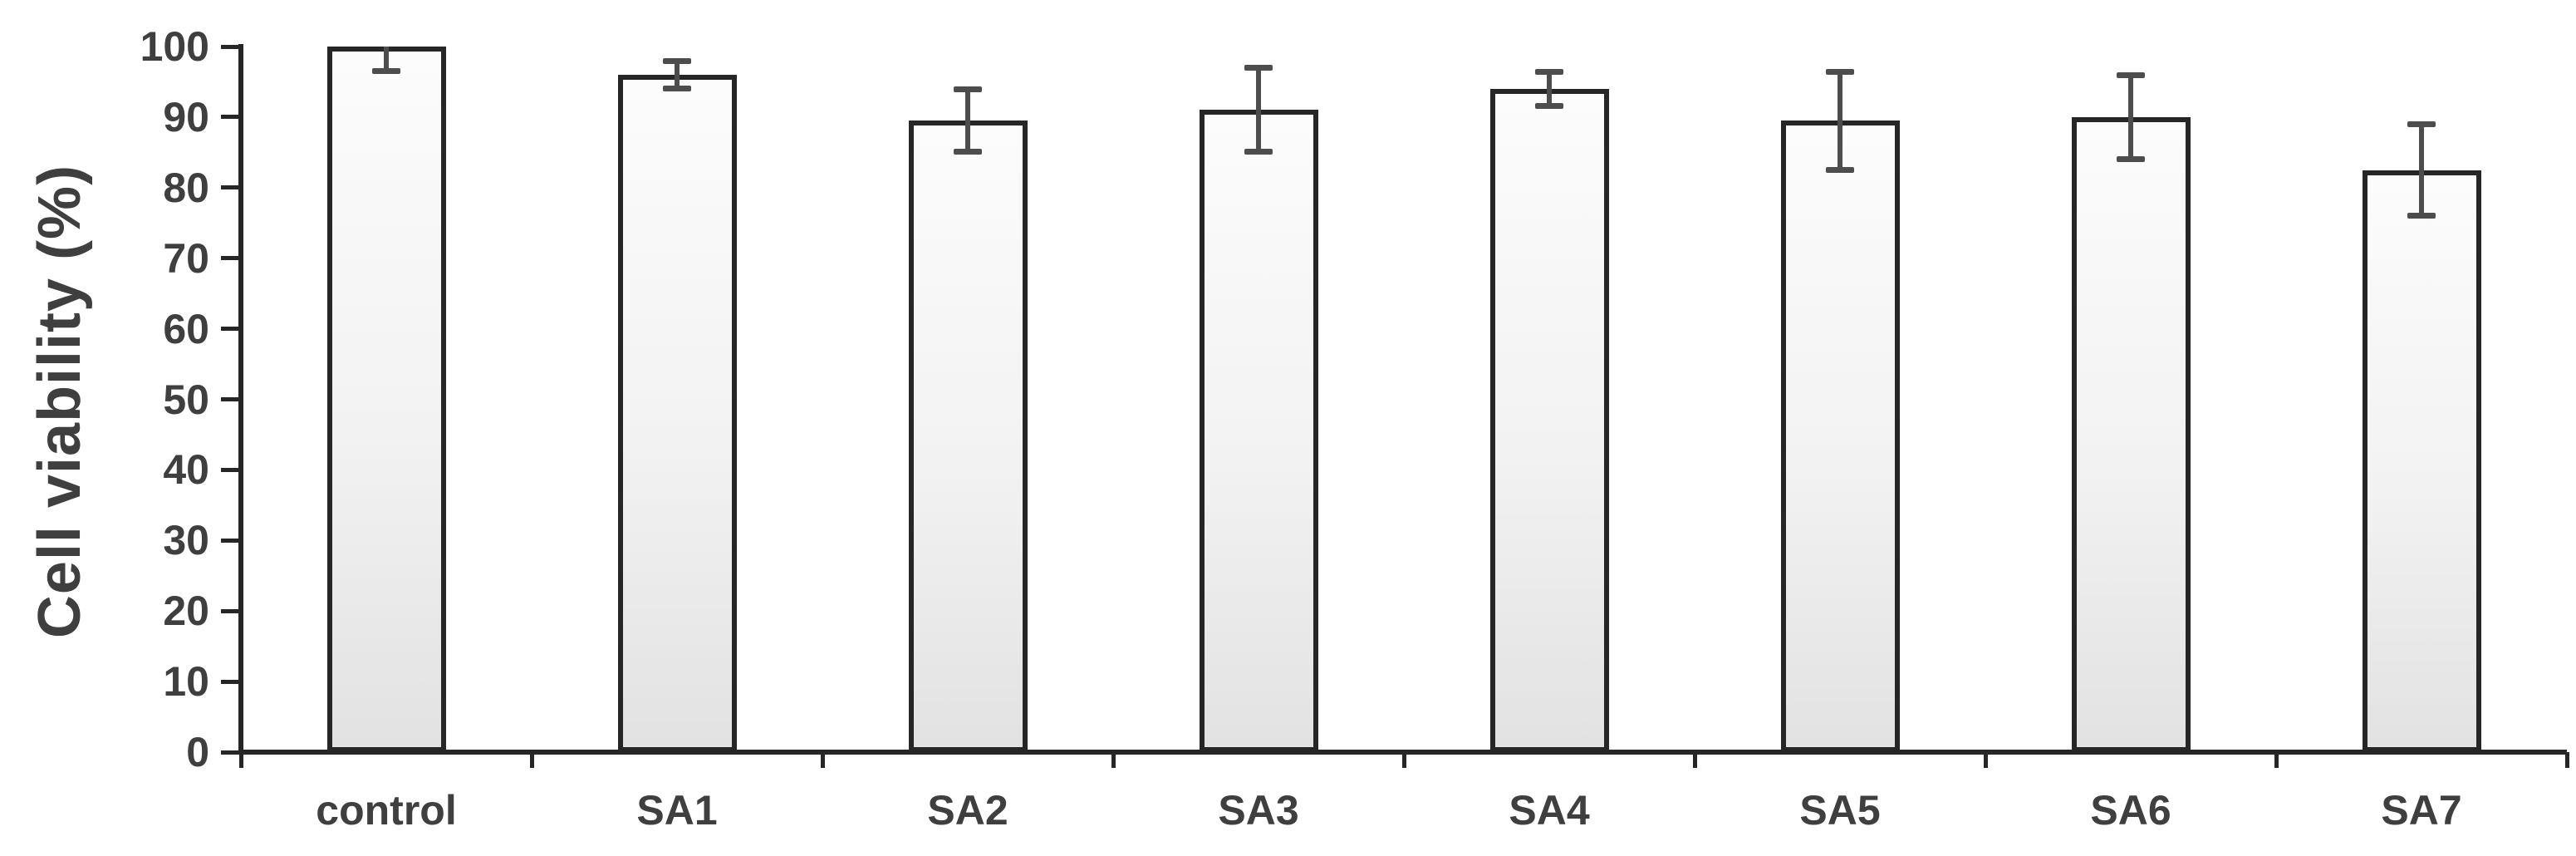  What do you see at coordinates (186, 258) in the screenshot?
I see `y-tick-label: 70` at bounding box center [186, 258].